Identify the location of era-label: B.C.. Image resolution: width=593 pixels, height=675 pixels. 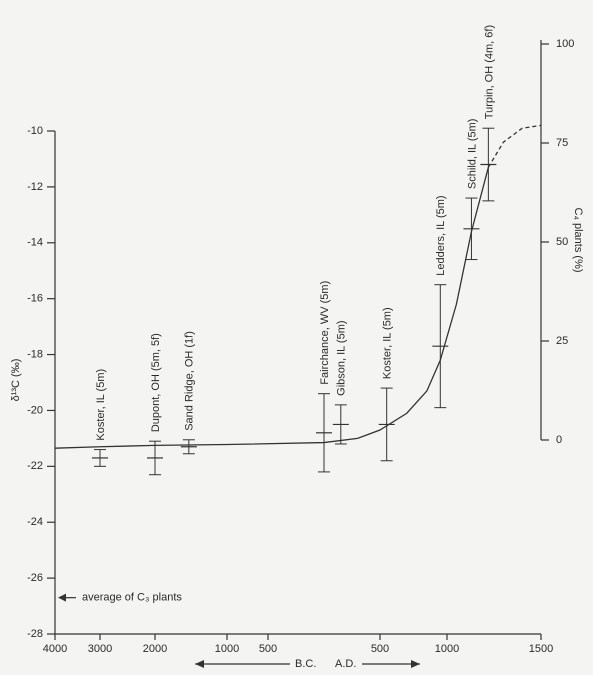
(305, 664).